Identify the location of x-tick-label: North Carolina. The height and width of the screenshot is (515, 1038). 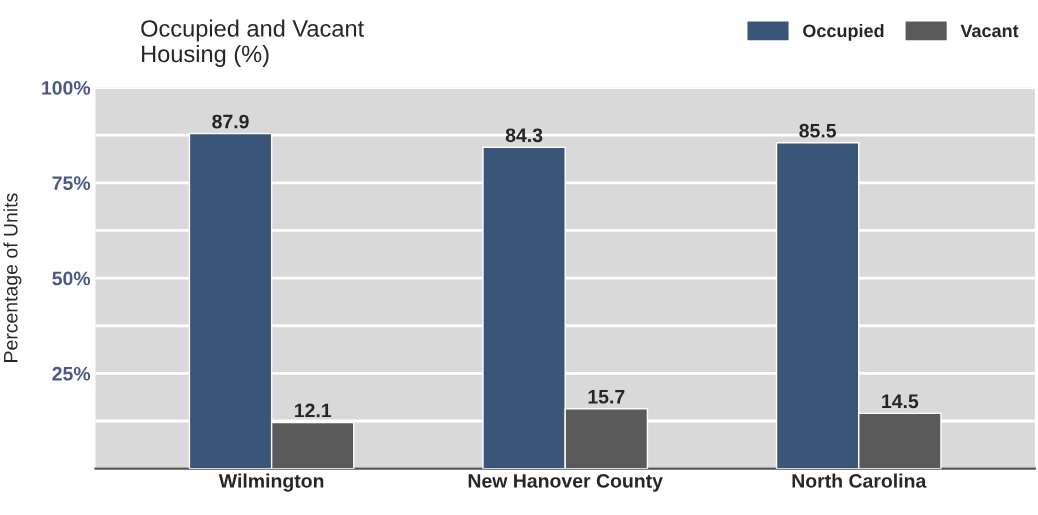
(859, 480).